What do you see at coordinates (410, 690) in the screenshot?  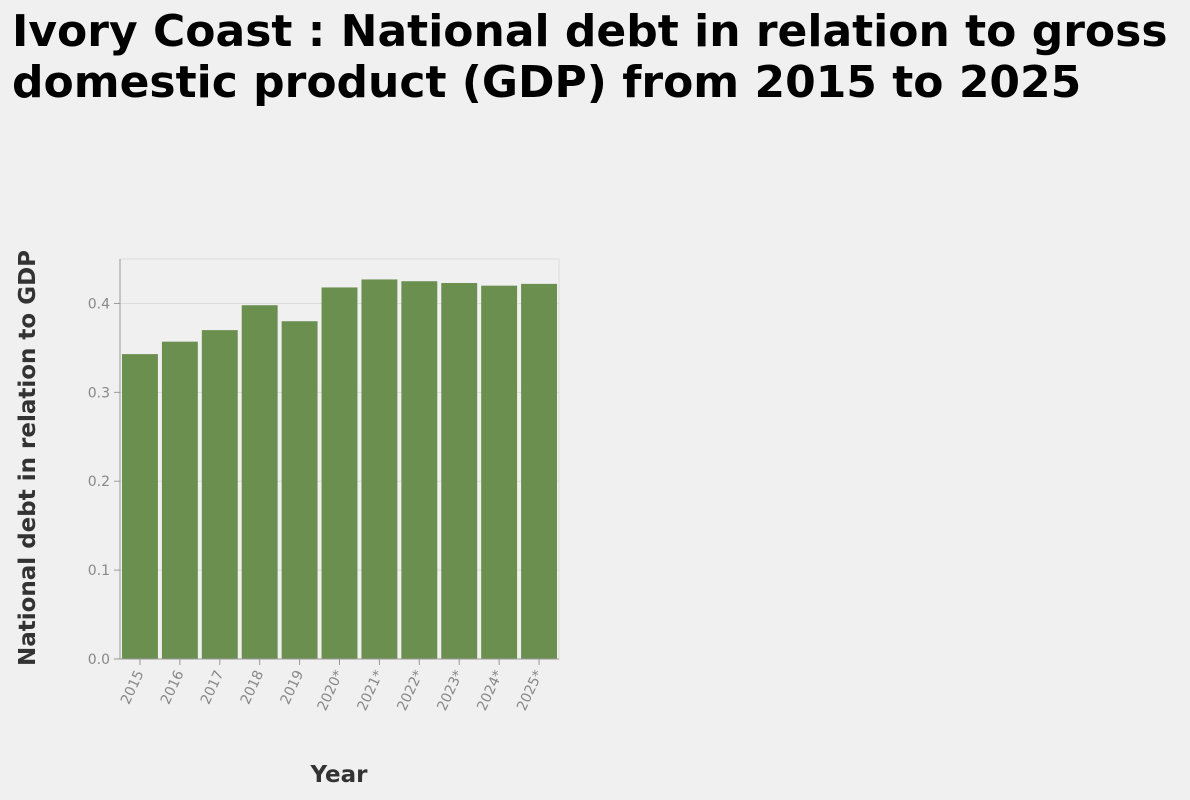 I see `x-tick-label: 2022*` at bounding box center [410, 690].